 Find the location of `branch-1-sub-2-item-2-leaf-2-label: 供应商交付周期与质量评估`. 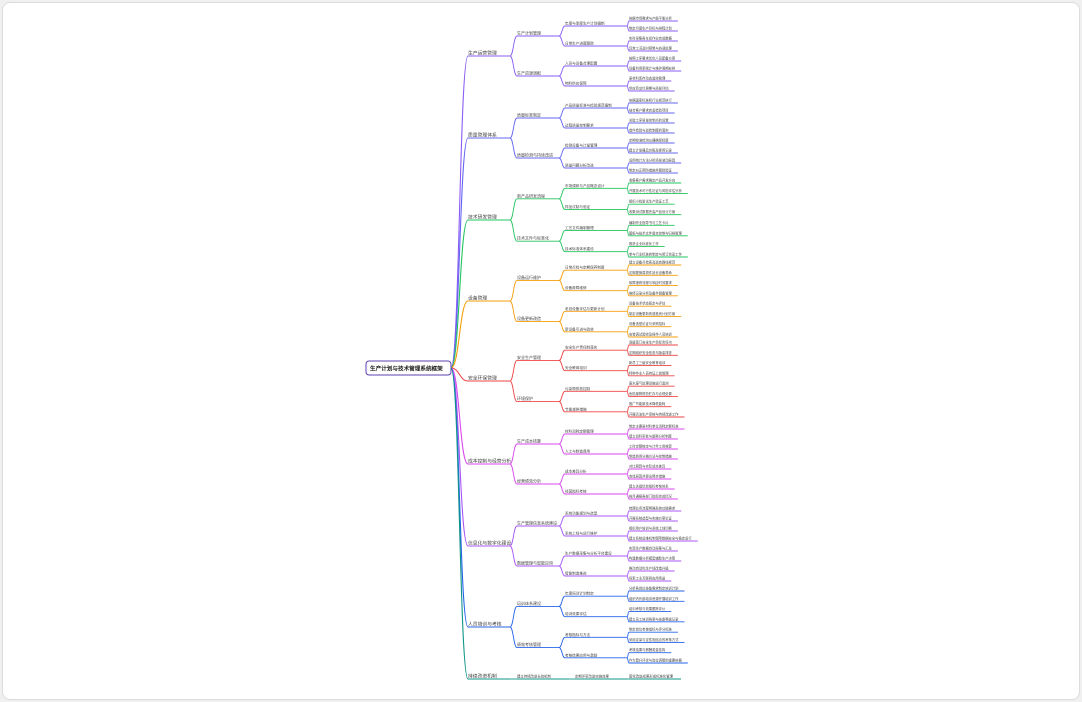

branch-1-sub-2-item-2-leaf-2-label: 供应商交付周期与质量评估 is located at coordinates (649, 88).